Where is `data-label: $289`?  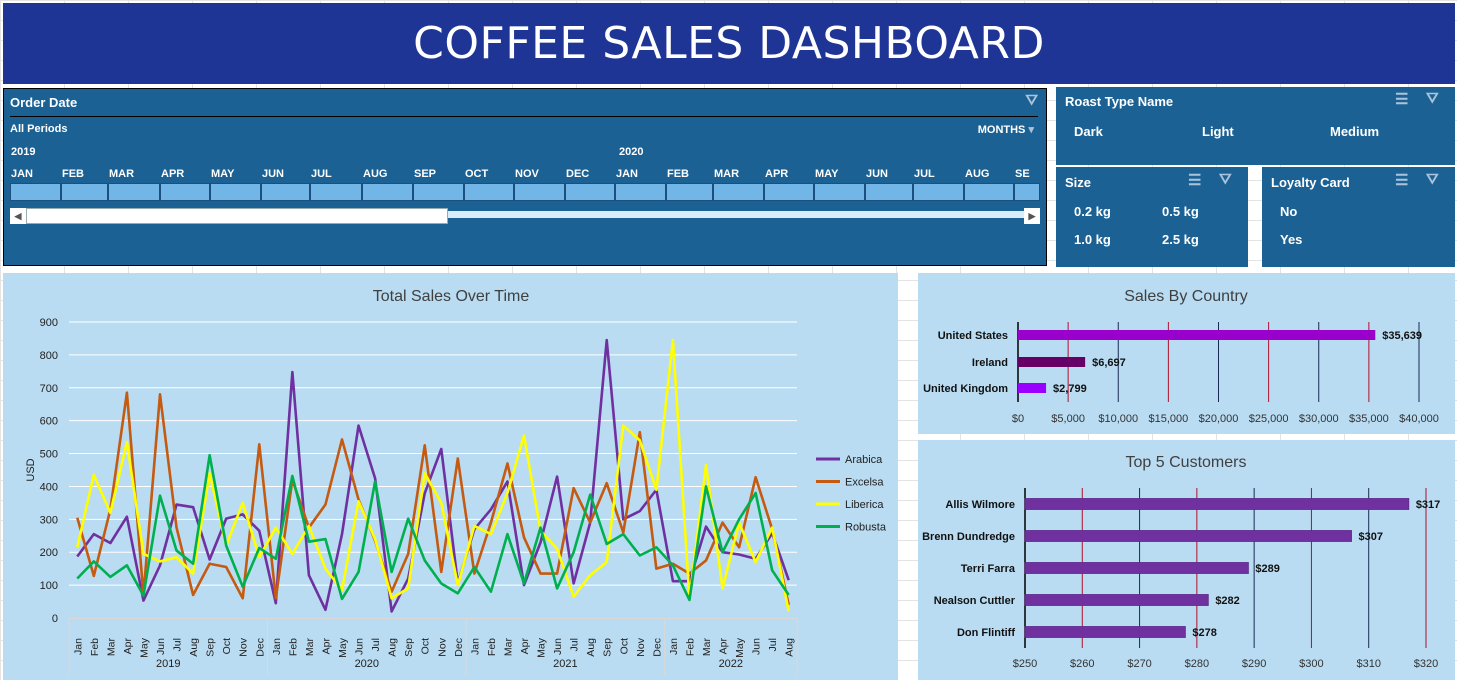
data-label: $289 is located at coordinates (1267, 569).